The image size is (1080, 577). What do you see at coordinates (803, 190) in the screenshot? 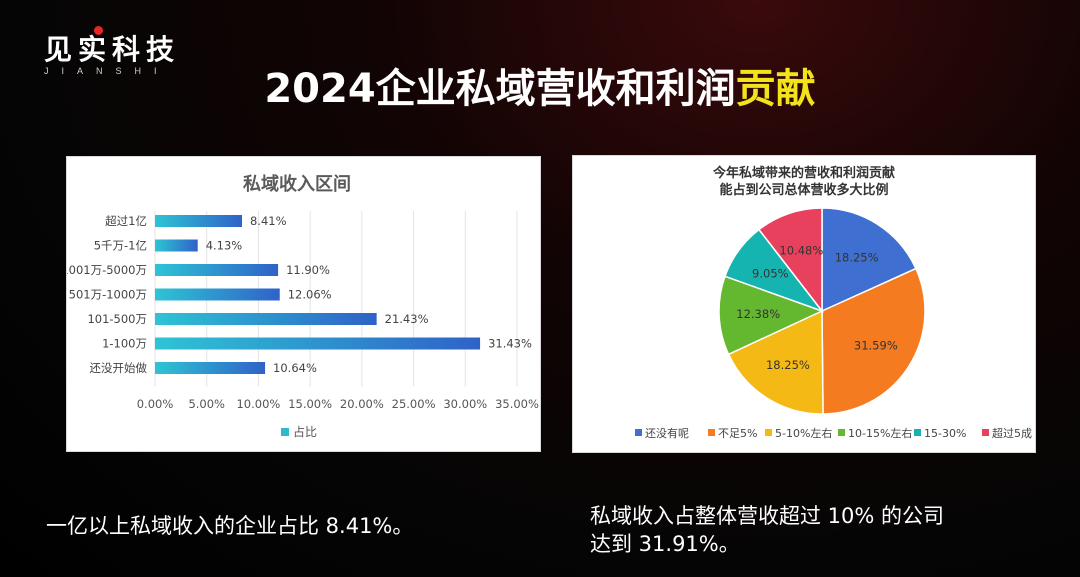
I see `pie-chart-title-line2: 能占到公司总体营收多大比例` at bounding box center [803, 190].